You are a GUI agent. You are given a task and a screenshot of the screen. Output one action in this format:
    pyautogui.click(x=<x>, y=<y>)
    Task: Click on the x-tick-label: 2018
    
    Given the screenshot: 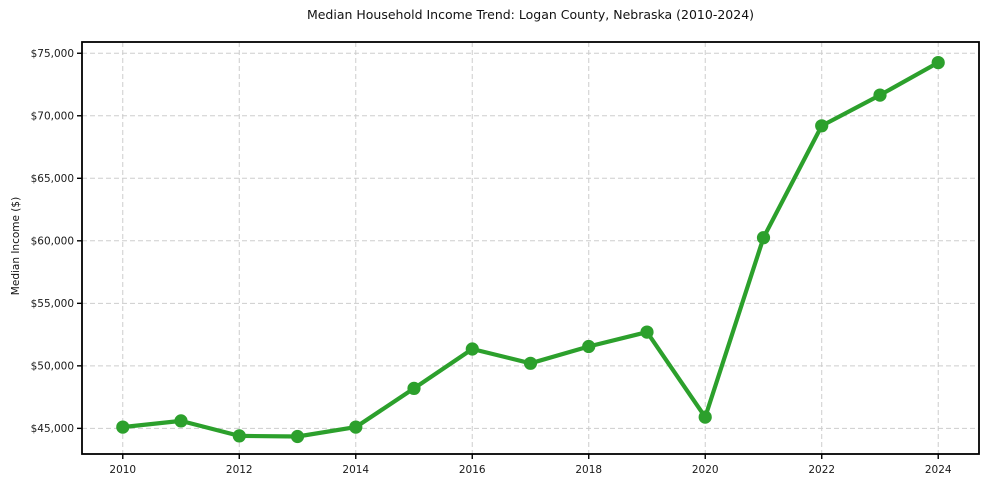 What is the action you would take?
    pyautogui.click(x=588, y=470)
    